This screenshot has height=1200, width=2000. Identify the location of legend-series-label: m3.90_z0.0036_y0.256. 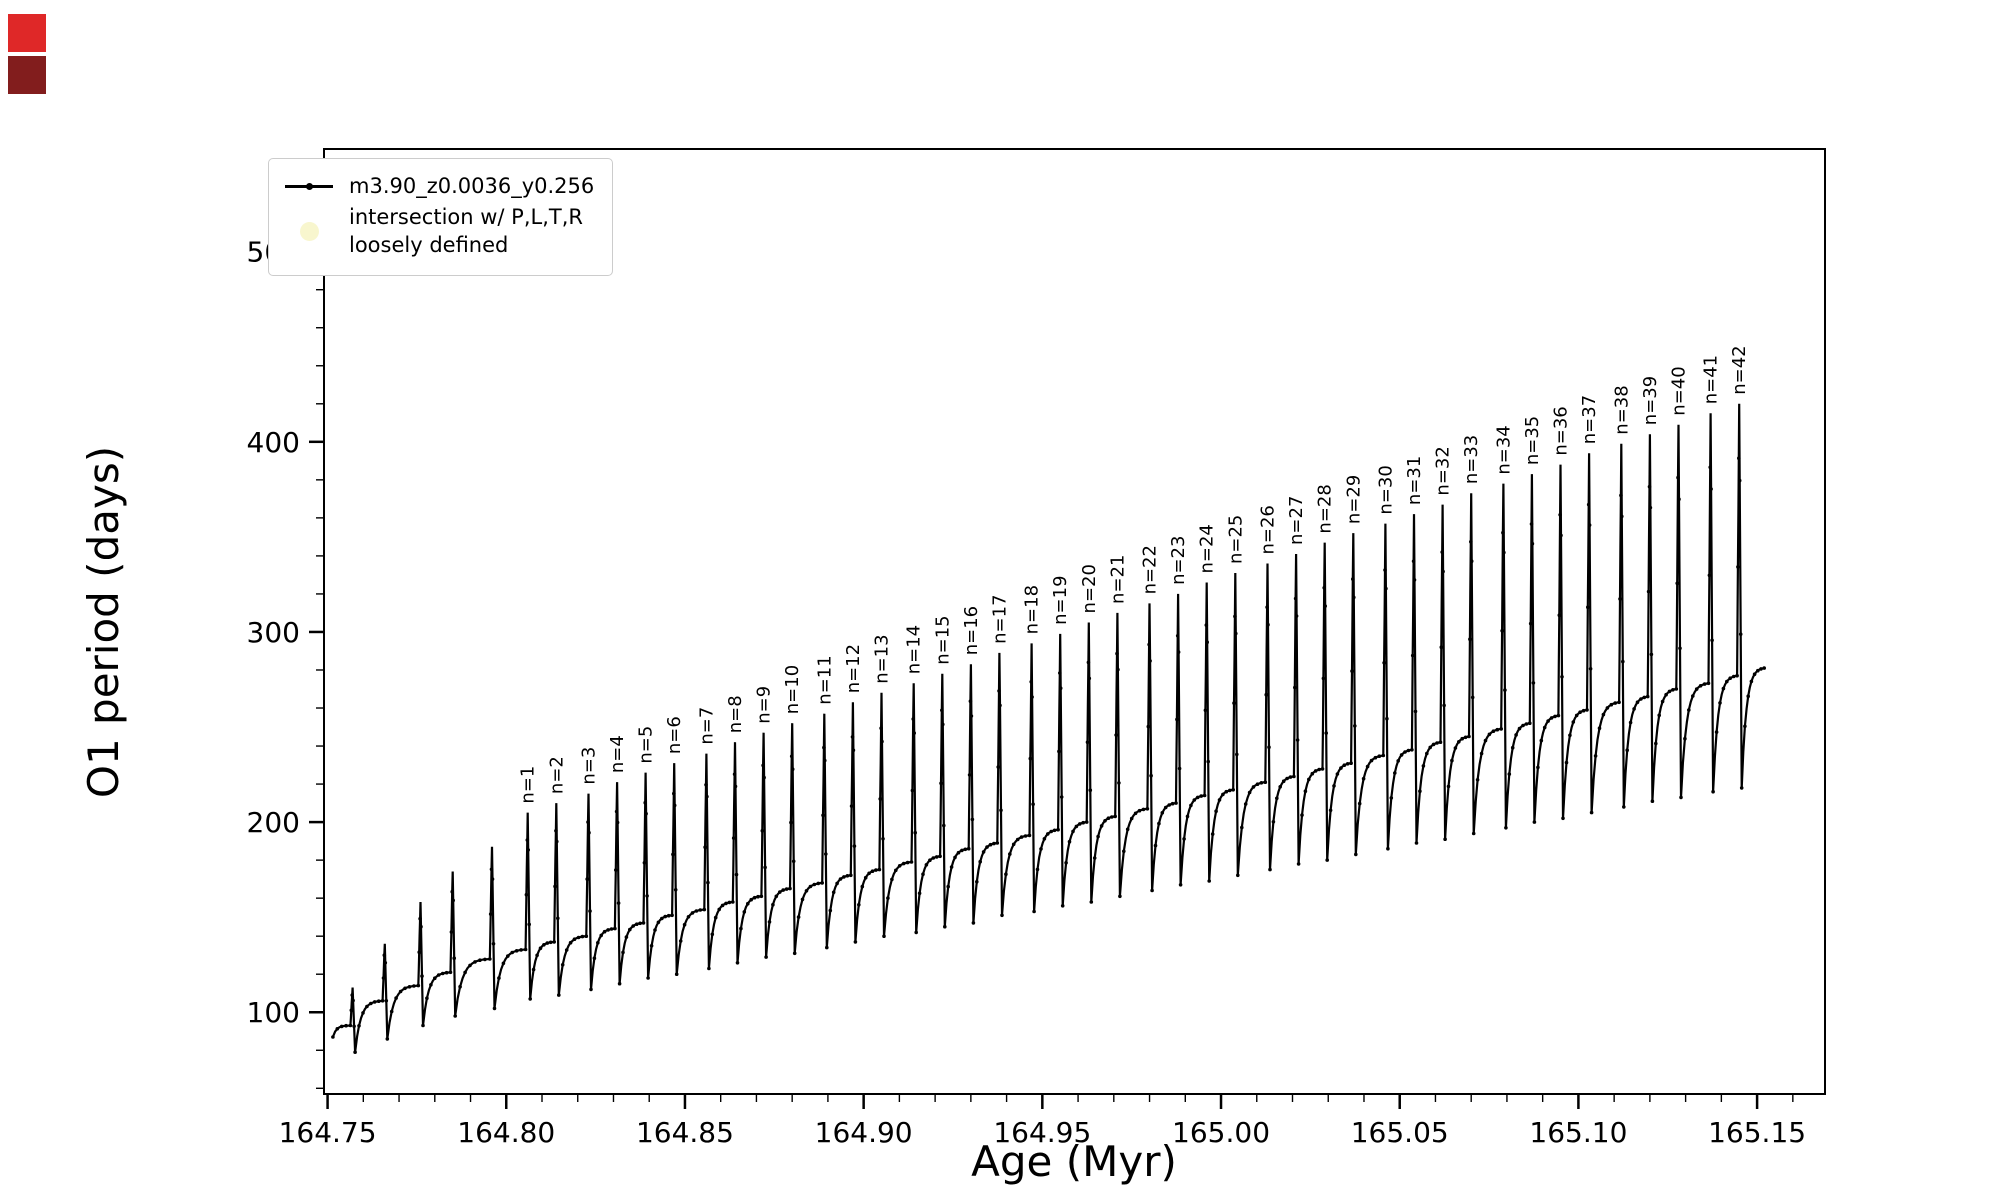
(472, 186).